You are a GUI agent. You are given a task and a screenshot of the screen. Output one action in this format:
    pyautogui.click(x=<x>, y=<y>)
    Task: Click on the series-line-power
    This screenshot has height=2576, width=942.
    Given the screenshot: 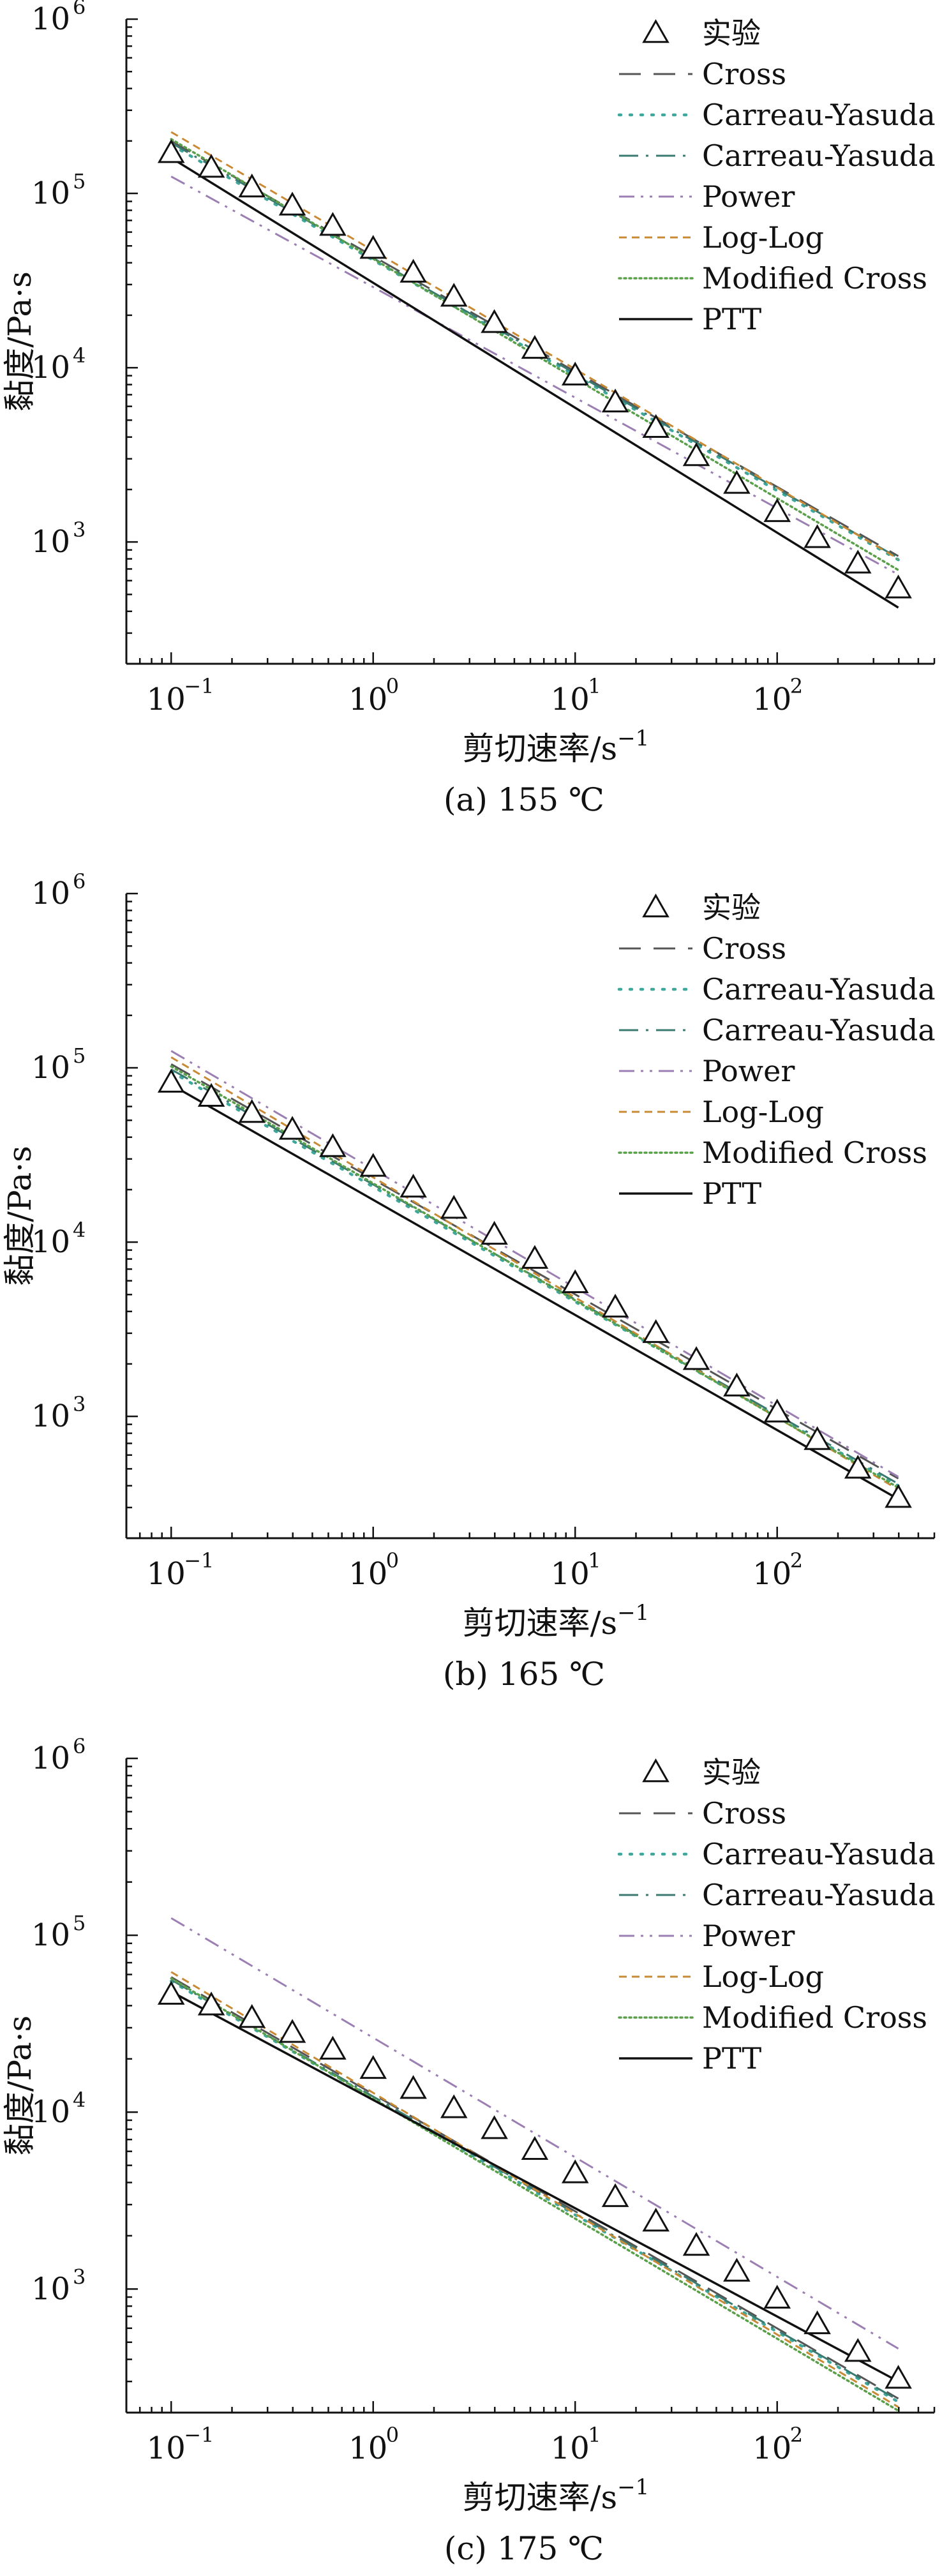 What is the action you would take?
    pyautogui.click(x=534, y=2133)
    